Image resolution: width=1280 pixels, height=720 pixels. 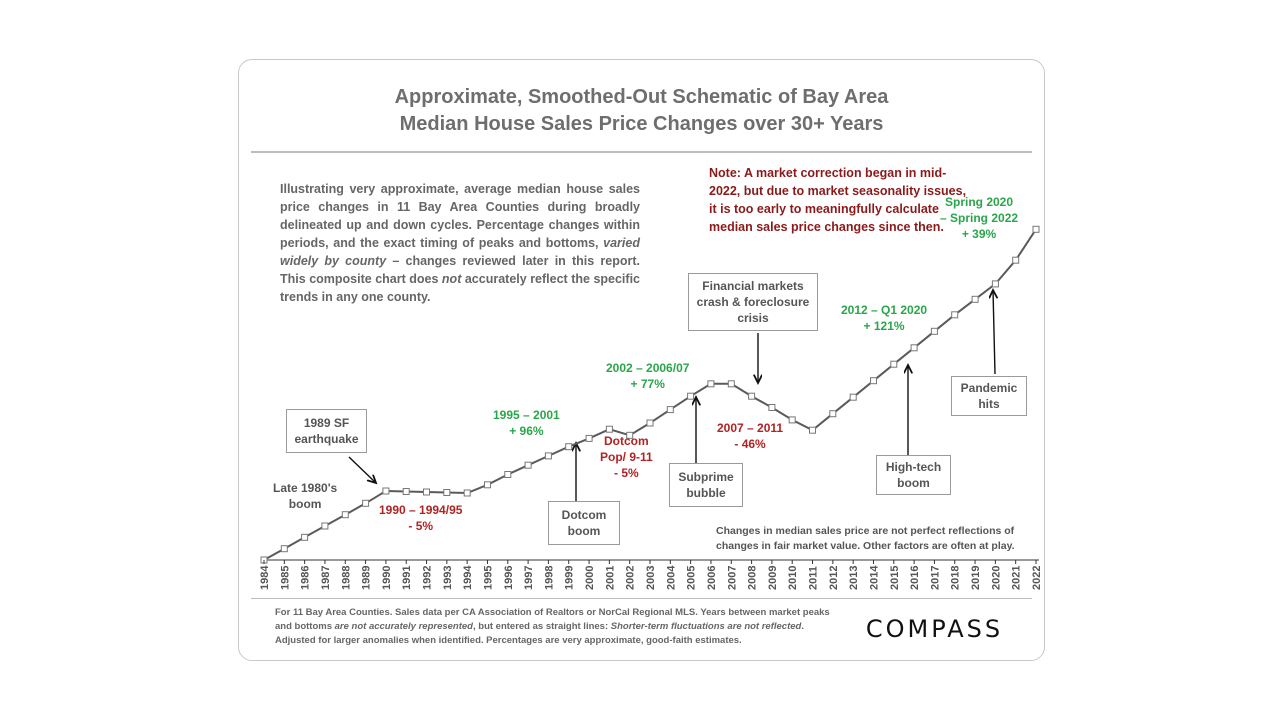 I want to click on x-tick-label-2010: 2010, so click(x=793, y=578).